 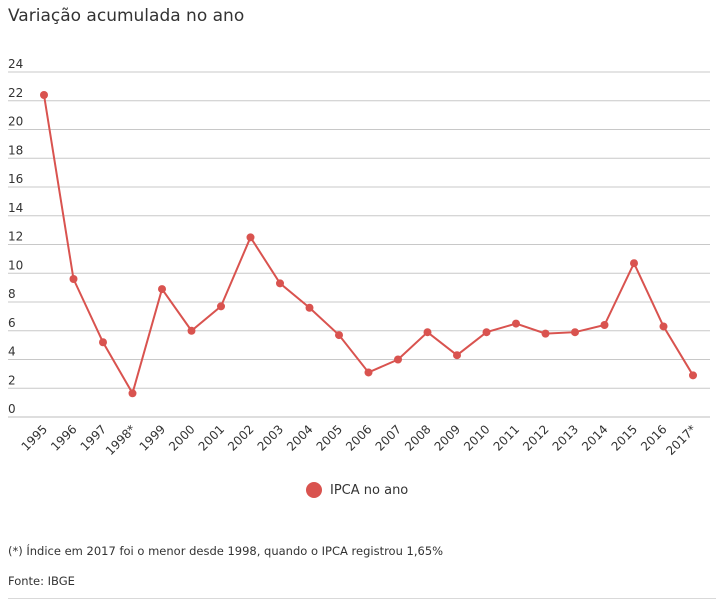 What do you see at coordinates (211, 437) in the screenshot?
I see `x-tick-label: 2001` at bounding box center [211, 437].